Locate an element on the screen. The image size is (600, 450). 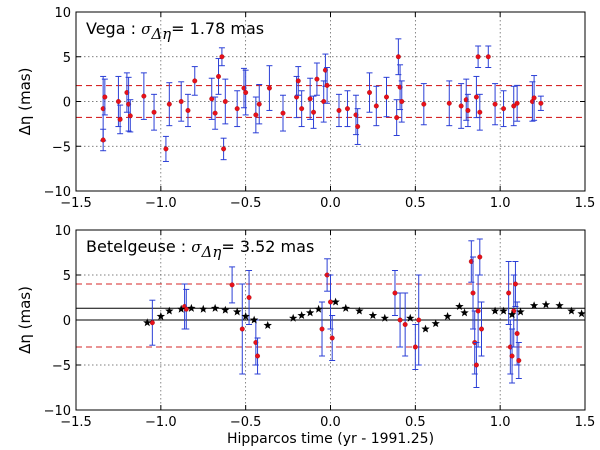
annotation-sigma: σ is located at coordinates (146, 29).